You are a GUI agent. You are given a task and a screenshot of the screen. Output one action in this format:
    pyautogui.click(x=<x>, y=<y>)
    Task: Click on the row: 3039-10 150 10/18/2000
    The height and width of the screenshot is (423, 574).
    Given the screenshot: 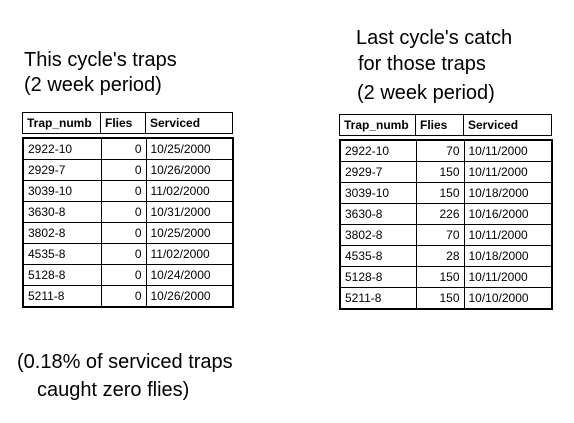 What is the action you would take?
    pyautogui.click(x=446, y=193)
    